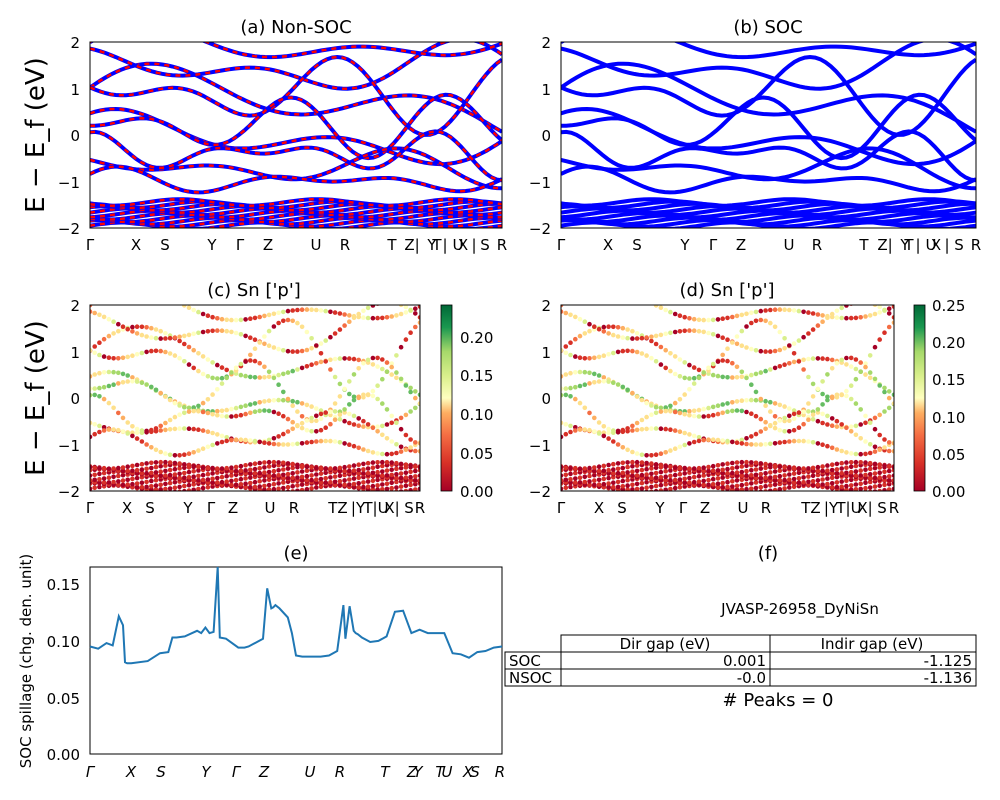 The width and height of the screenshot is (1000, 800). I want to click on xtick-label: Γ, so click(90, 508).